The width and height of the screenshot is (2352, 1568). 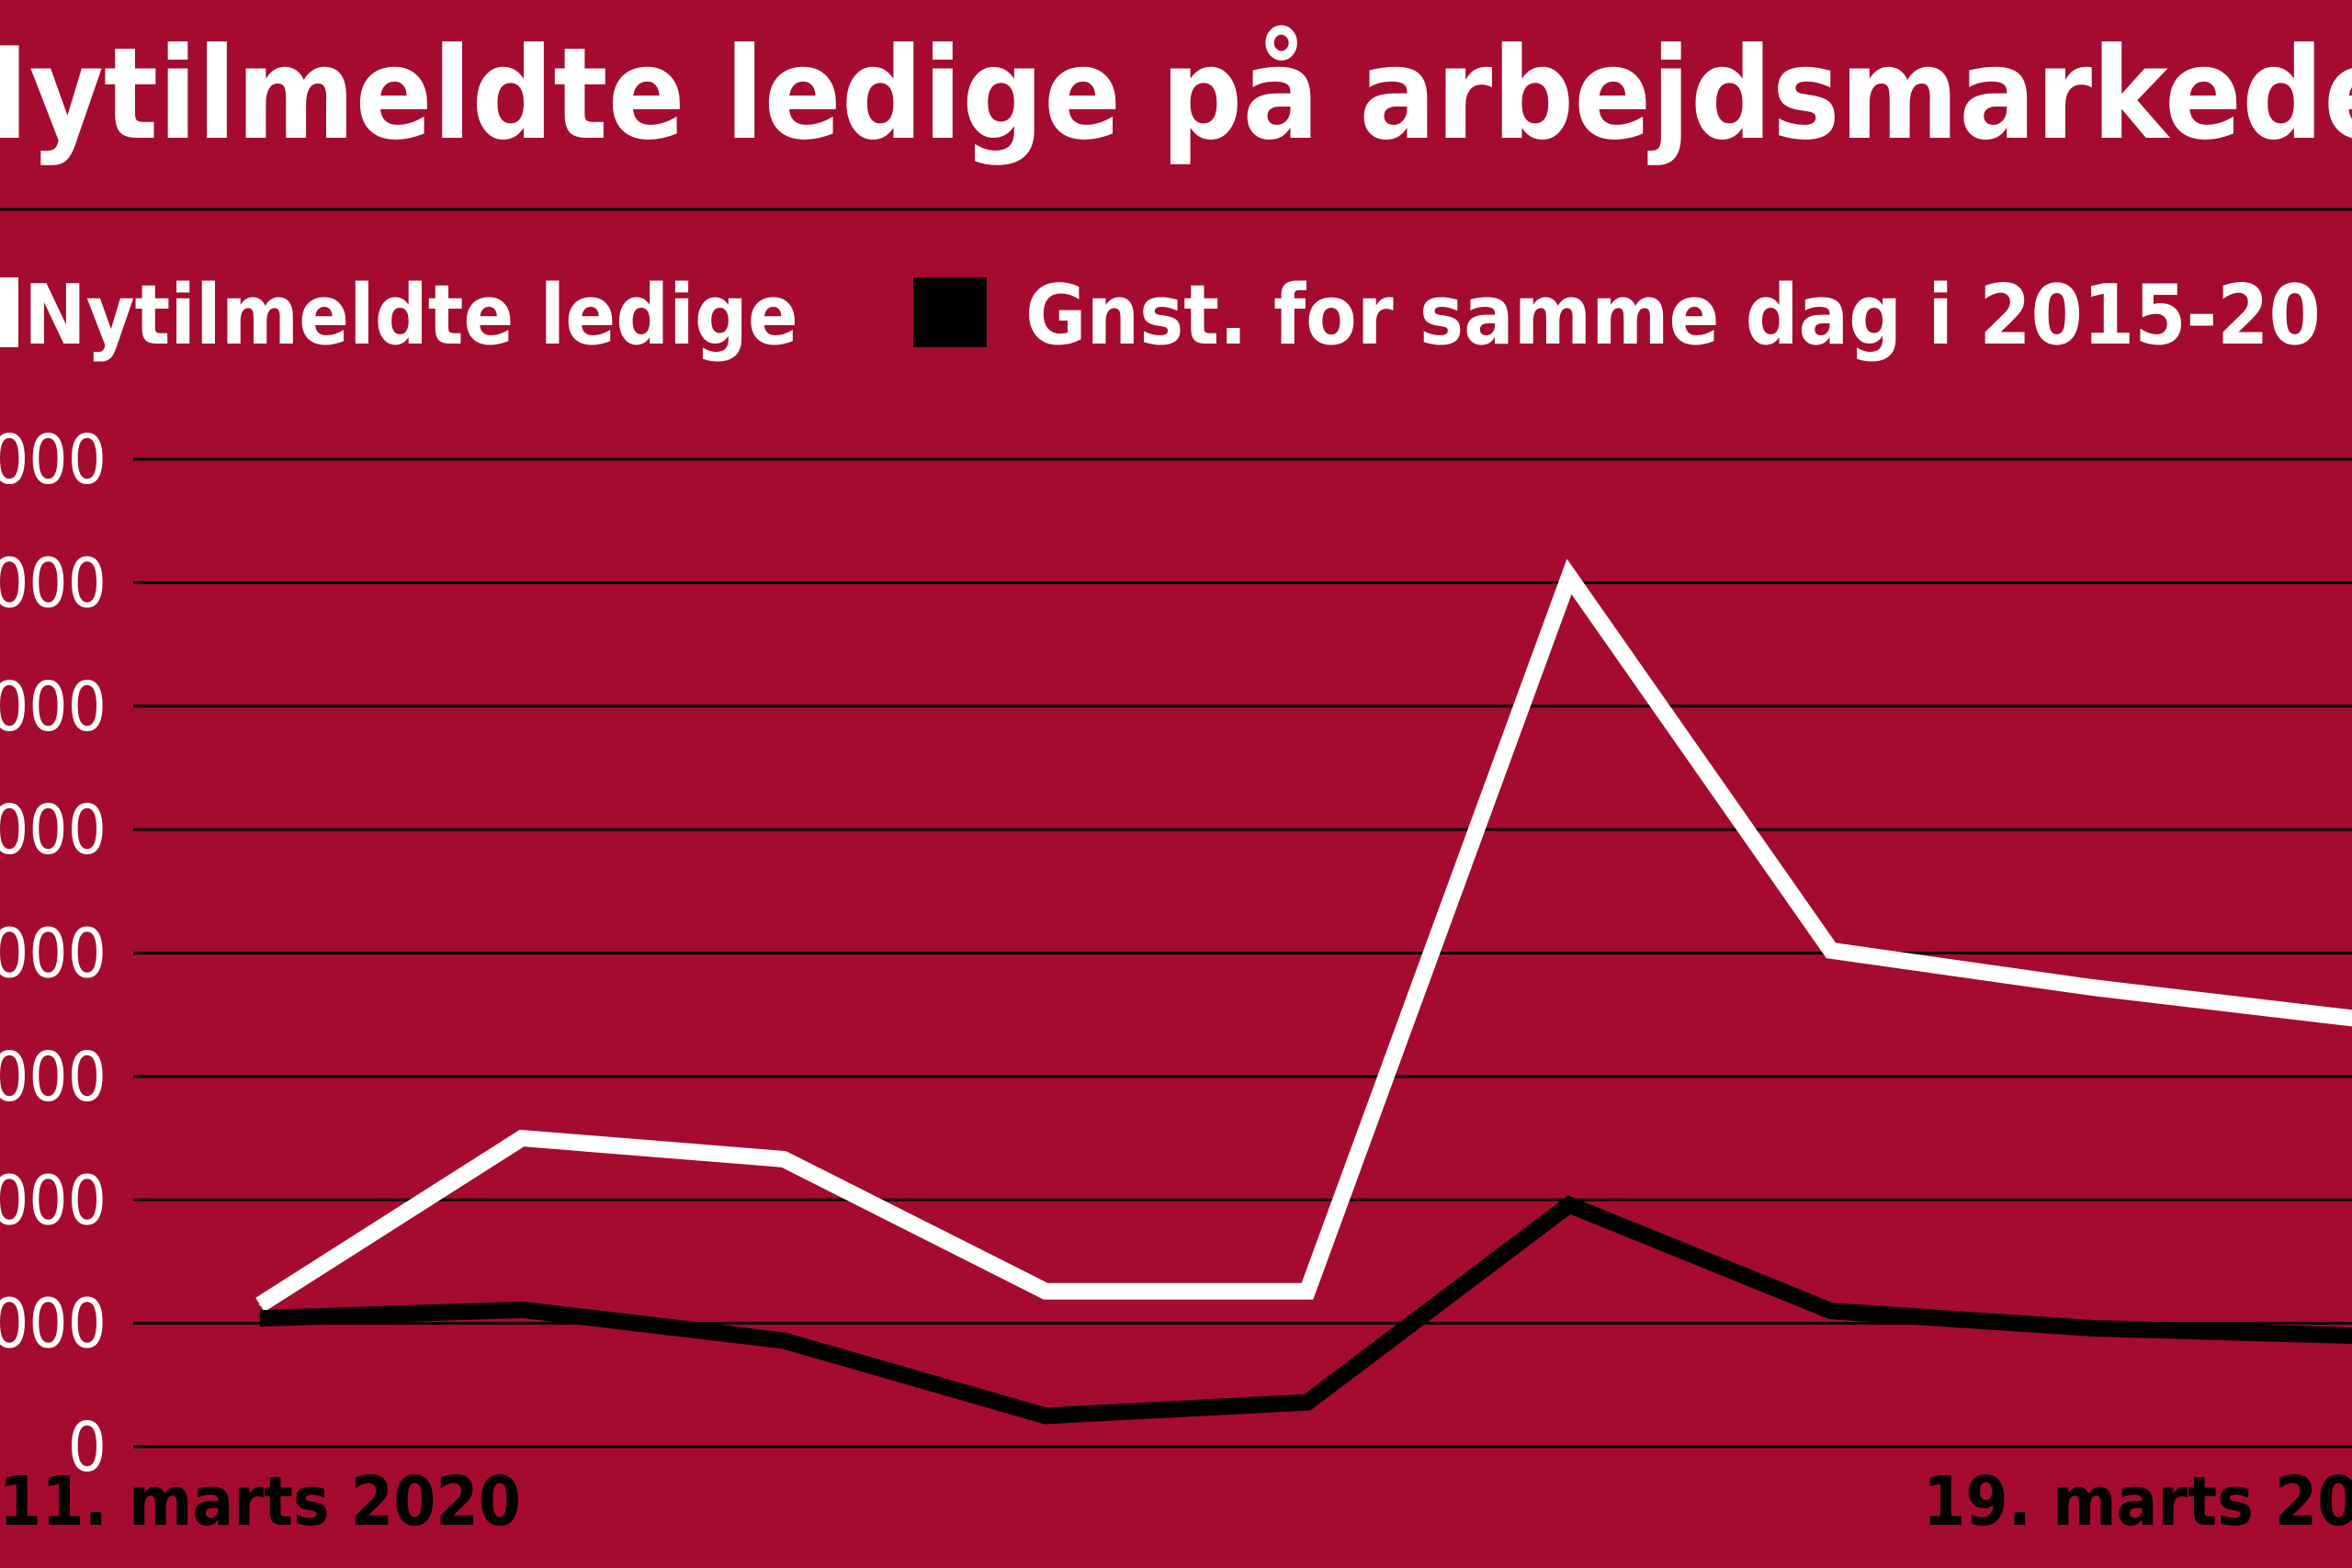 I want to click on series-line-gennemsnit, so click(x=1306, y=1310).